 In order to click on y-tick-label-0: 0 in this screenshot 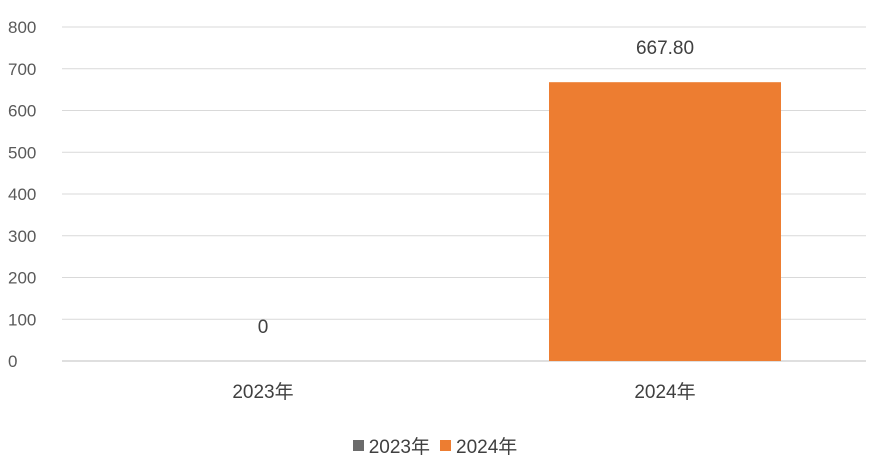, I will do `click(12, 361)`.